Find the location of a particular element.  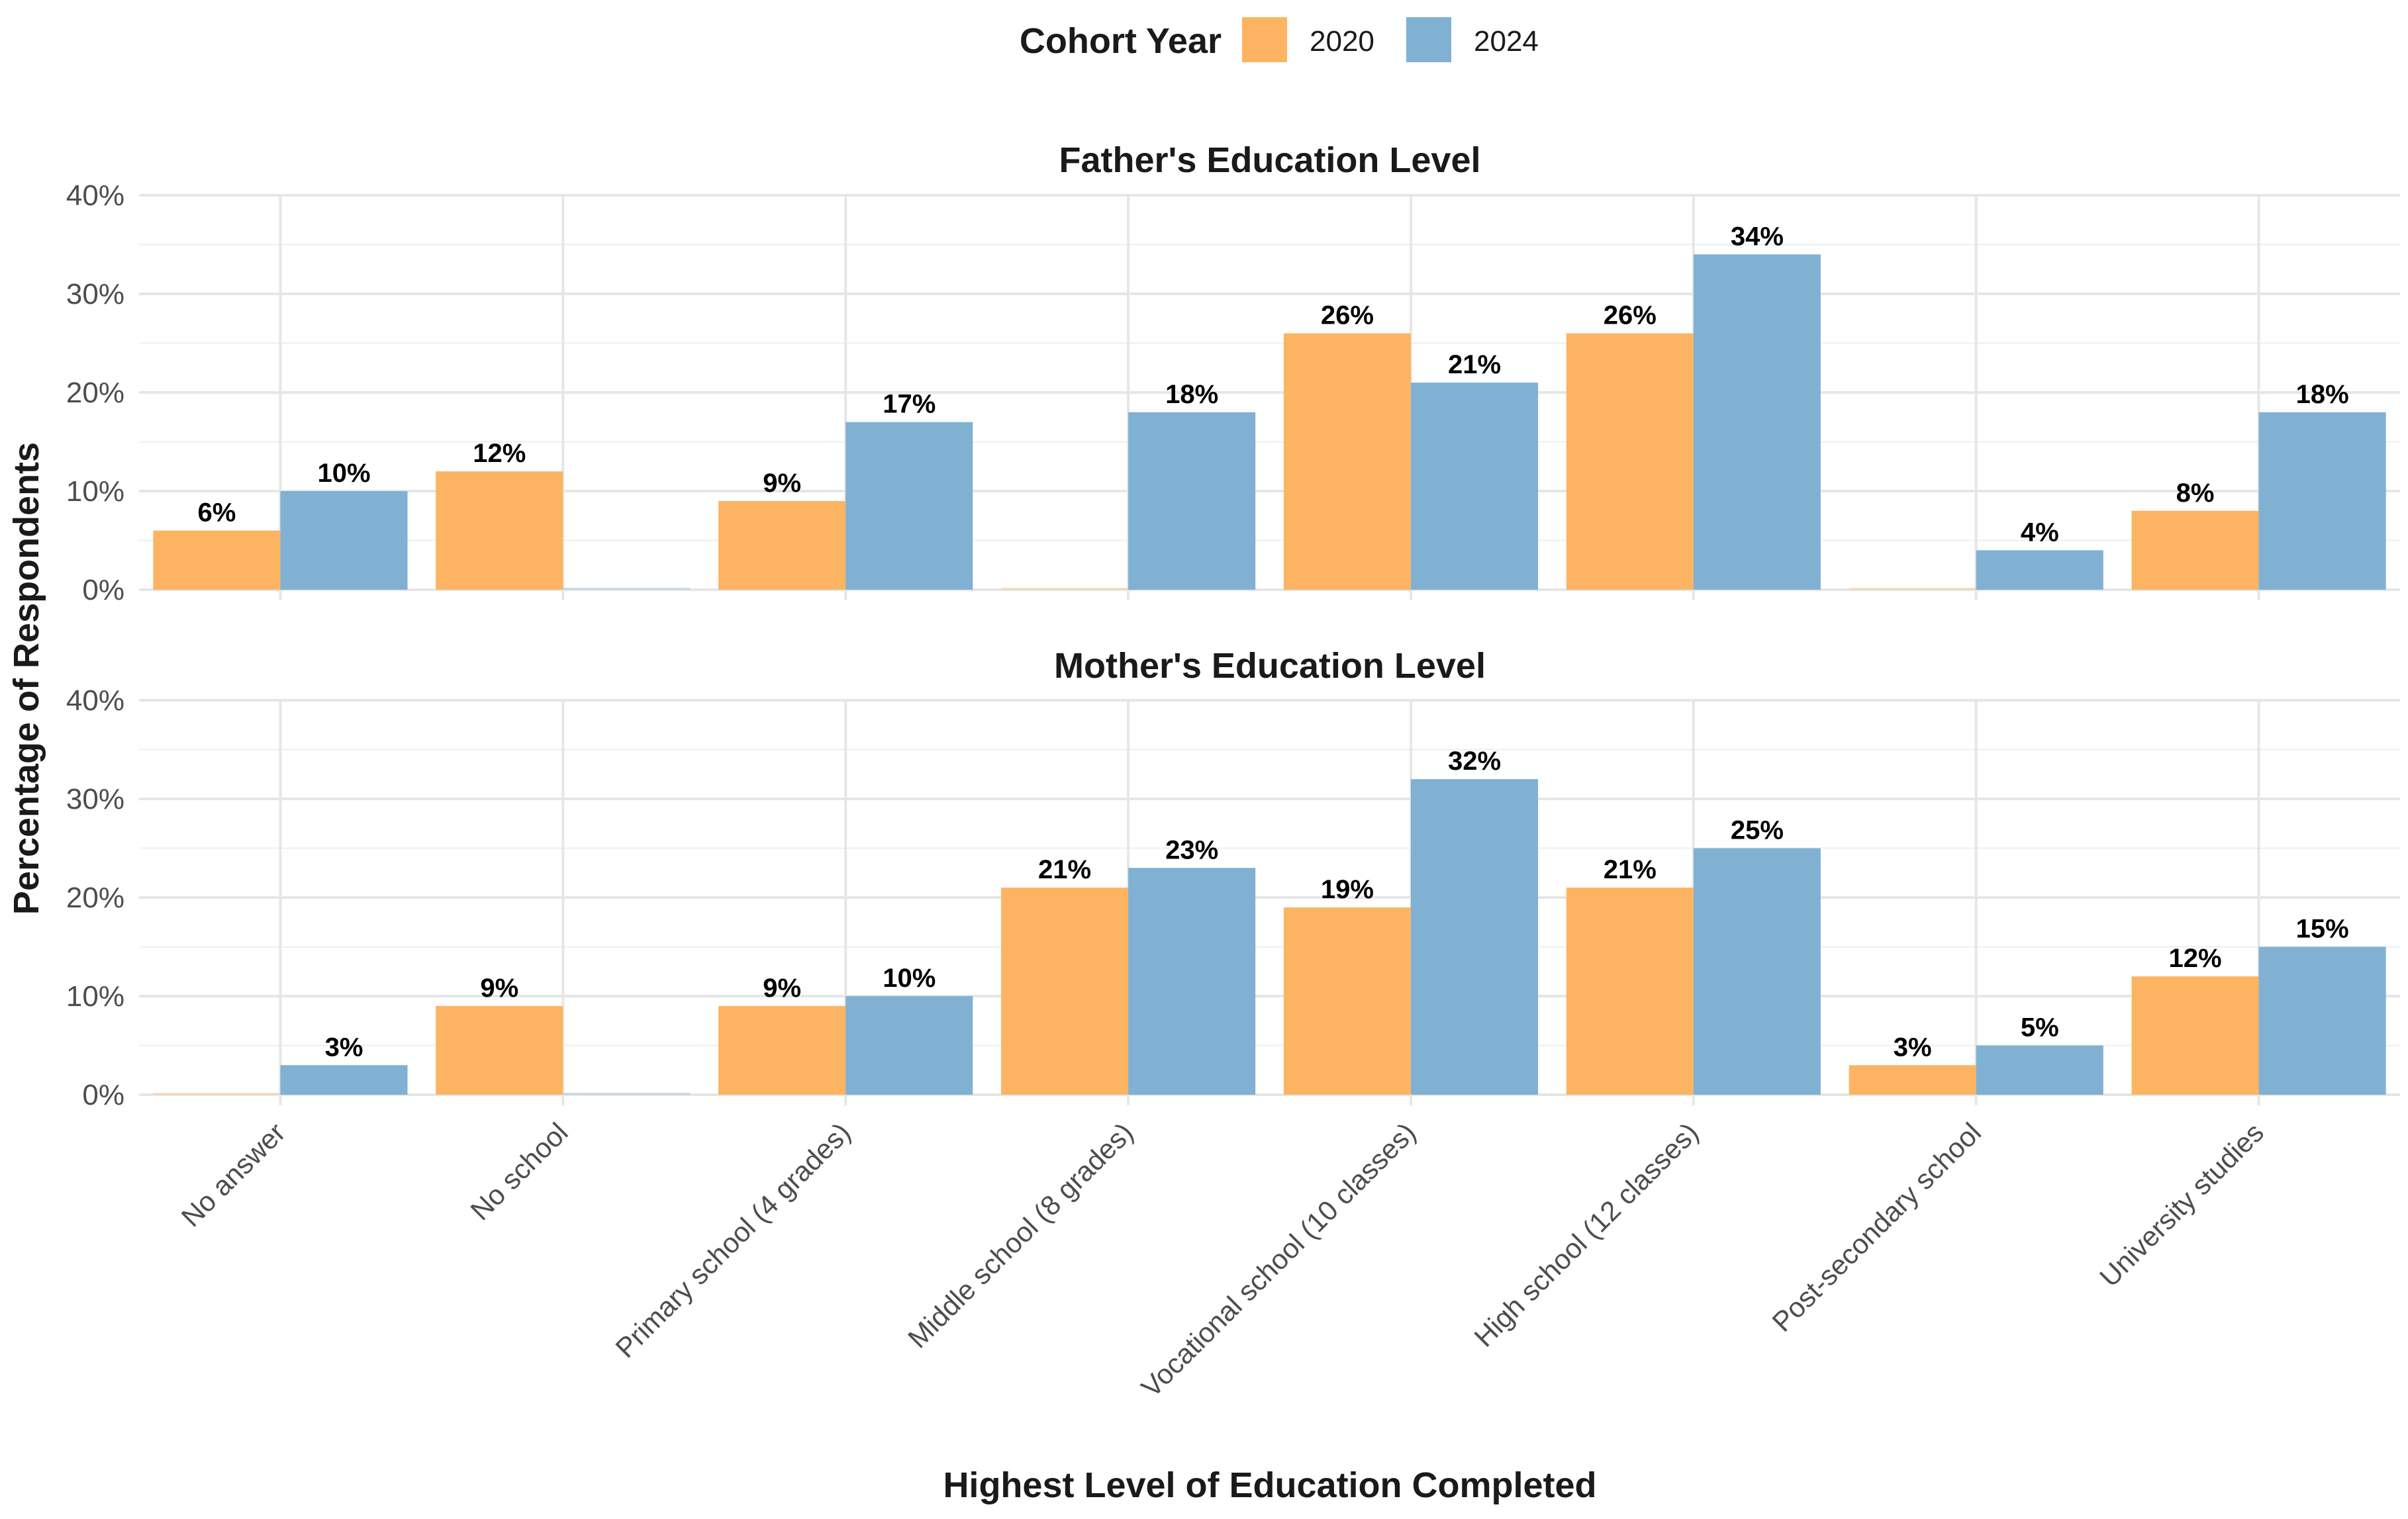

legend-title: Cohort Year is located at coordinates (1121, 41).